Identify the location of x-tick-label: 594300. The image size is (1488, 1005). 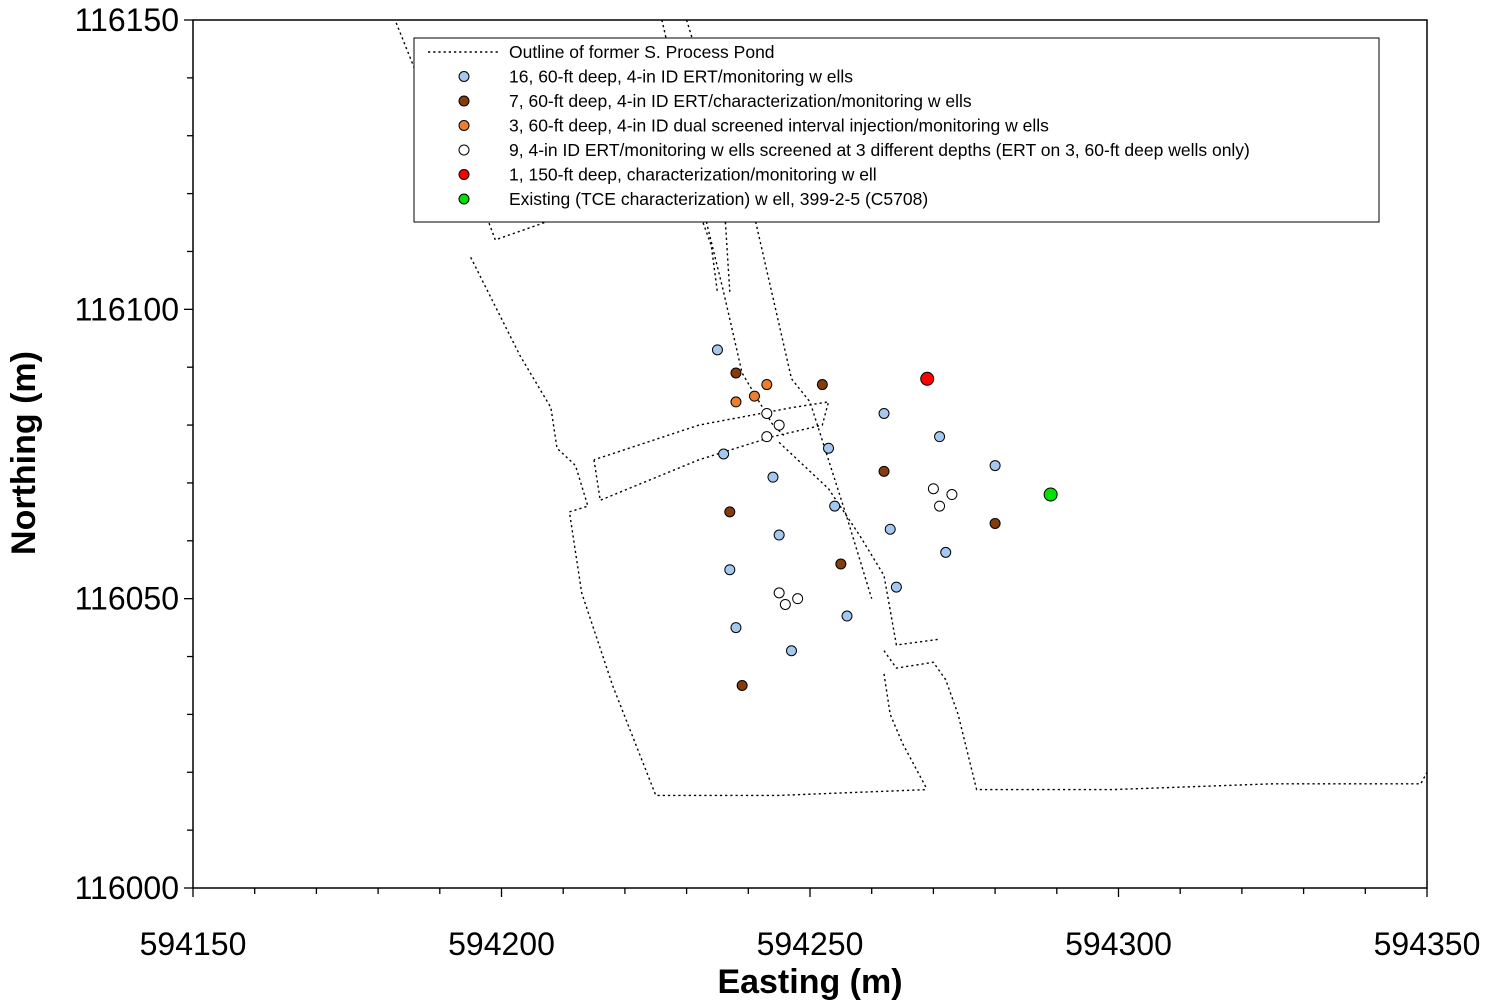
(1118, 944).